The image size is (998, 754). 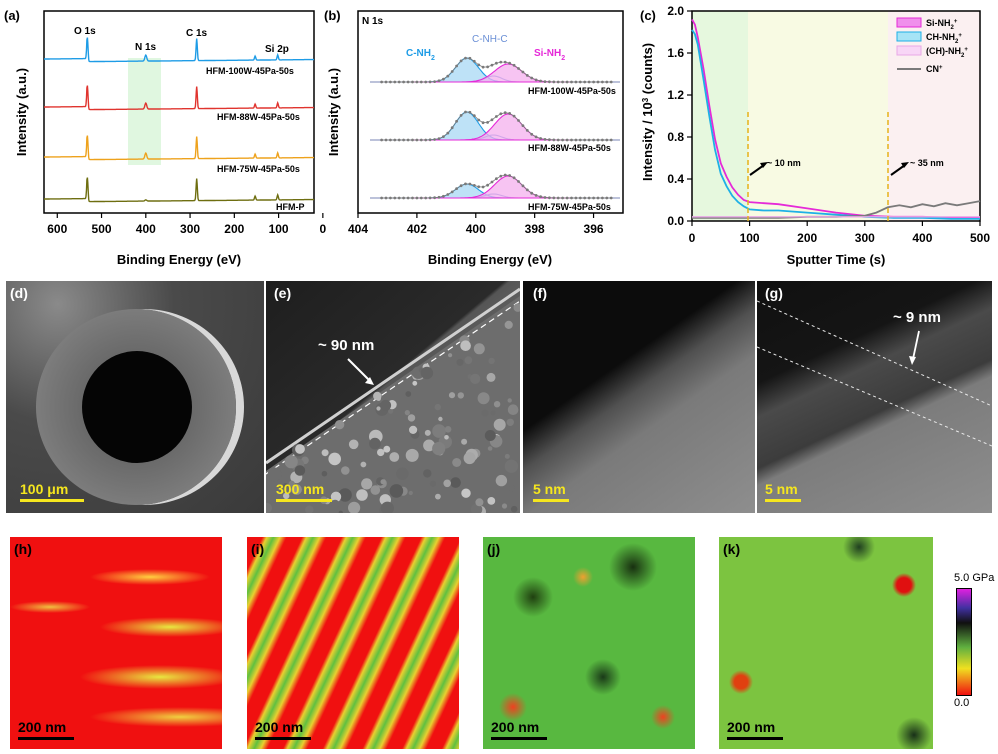 I want to click on panel-letter-k: (k), so click(x=732, y=549).